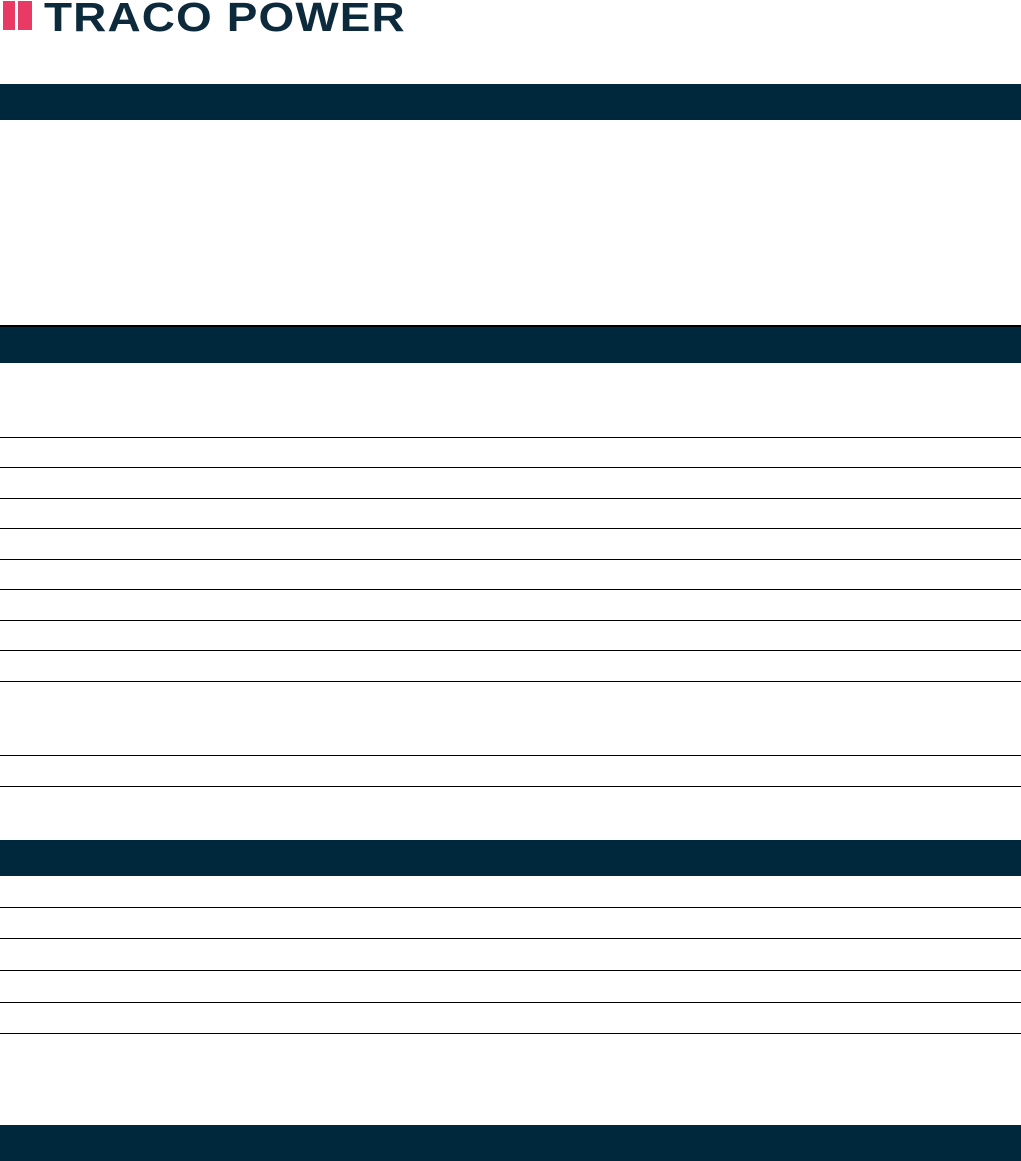 The image size is (1021, 1161). What do you see at coordinates (17, 15) in the screenshot?
I see `logo-bars-icon` at bounding box center [17, 15].